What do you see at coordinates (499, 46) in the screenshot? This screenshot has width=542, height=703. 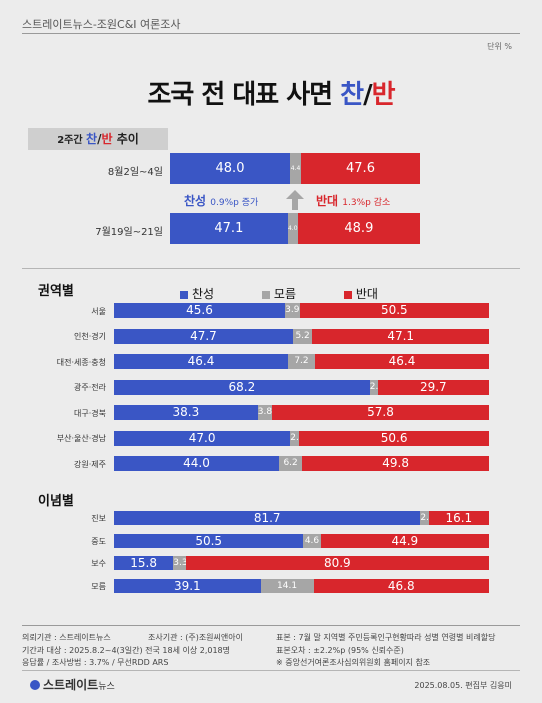 I see `unit-label: 단위 %` at bounding box center [499, 46].